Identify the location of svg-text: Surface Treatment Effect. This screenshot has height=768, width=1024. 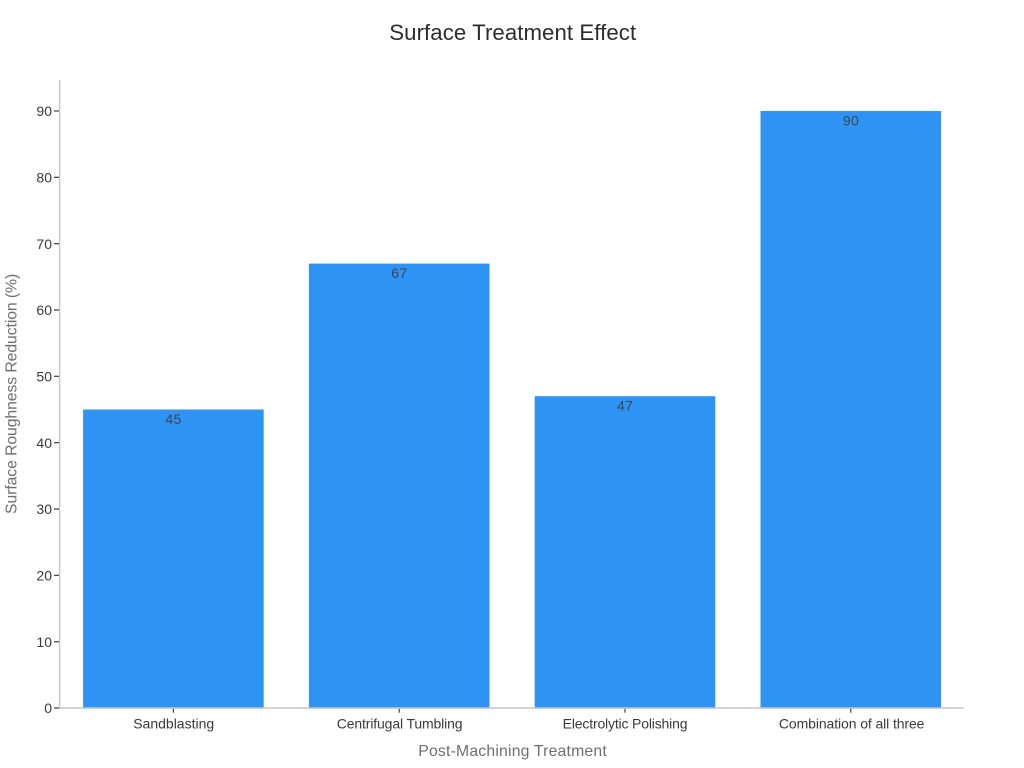
(512, 32).